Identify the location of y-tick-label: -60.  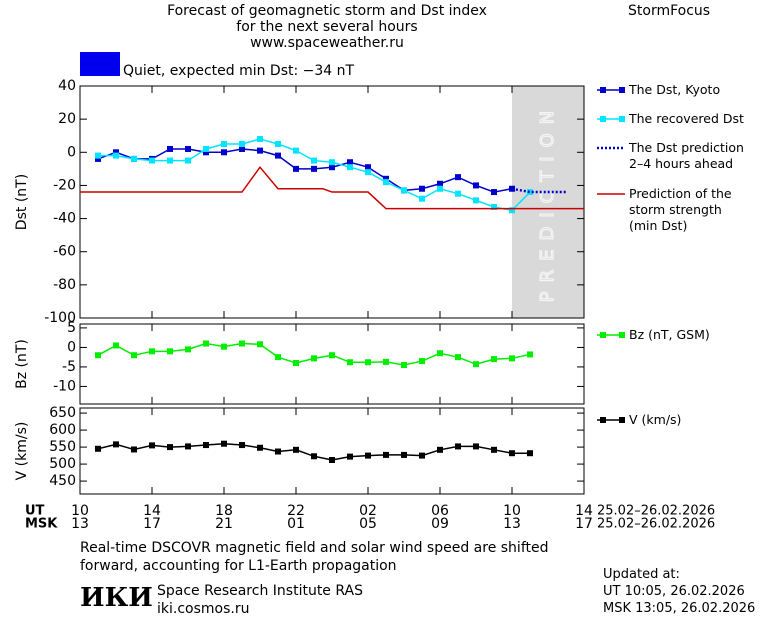
(64, 252).